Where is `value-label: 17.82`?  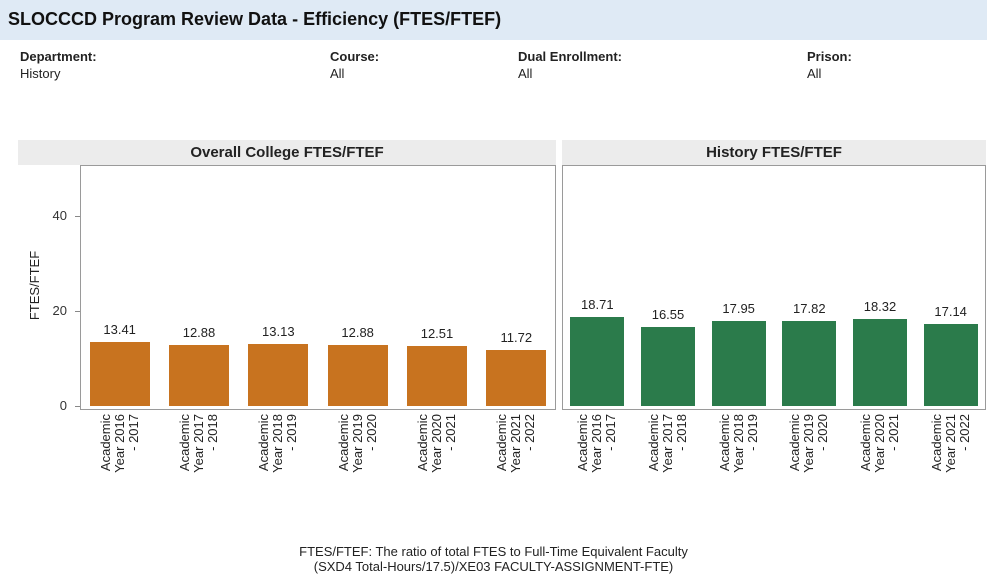
value-label: 17.82 is located at coordinates (809, 309).